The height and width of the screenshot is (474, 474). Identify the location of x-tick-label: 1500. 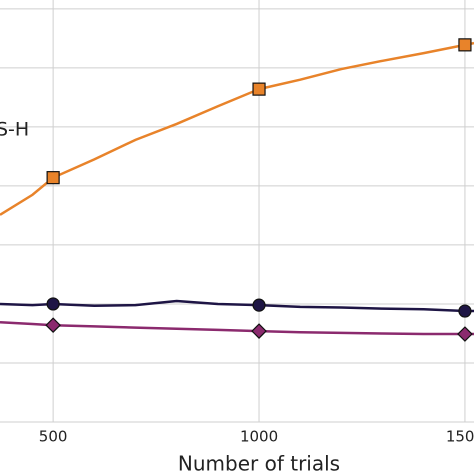
(460, 437).